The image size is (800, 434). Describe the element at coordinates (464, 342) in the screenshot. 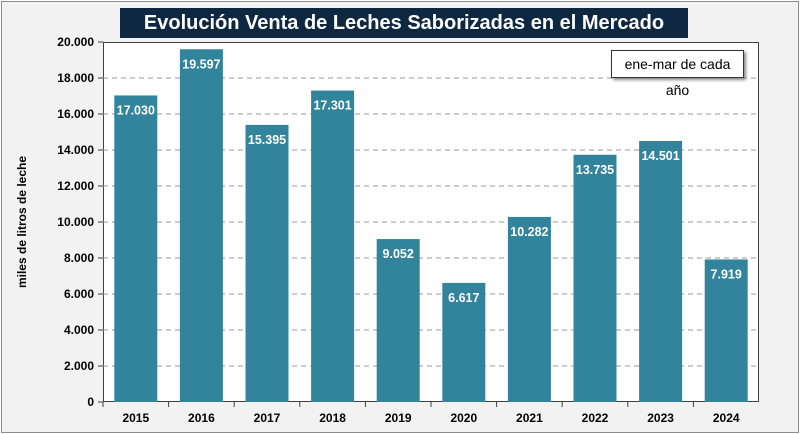

I see `bar-2020` at that location.